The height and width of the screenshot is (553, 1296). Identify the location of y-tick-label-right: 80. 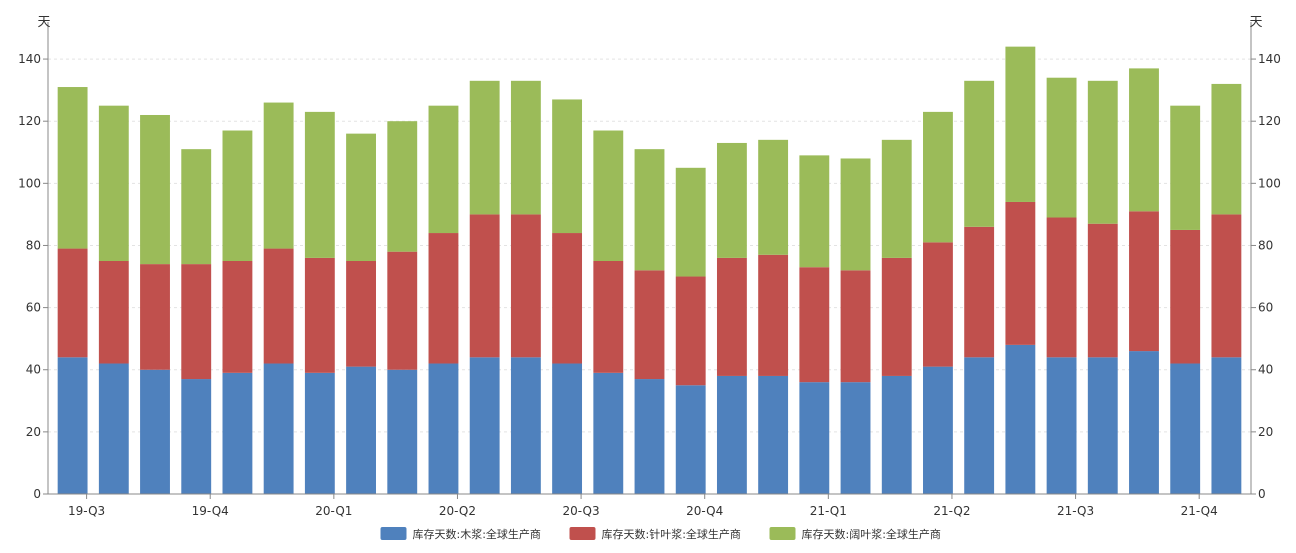
(1265, 245).